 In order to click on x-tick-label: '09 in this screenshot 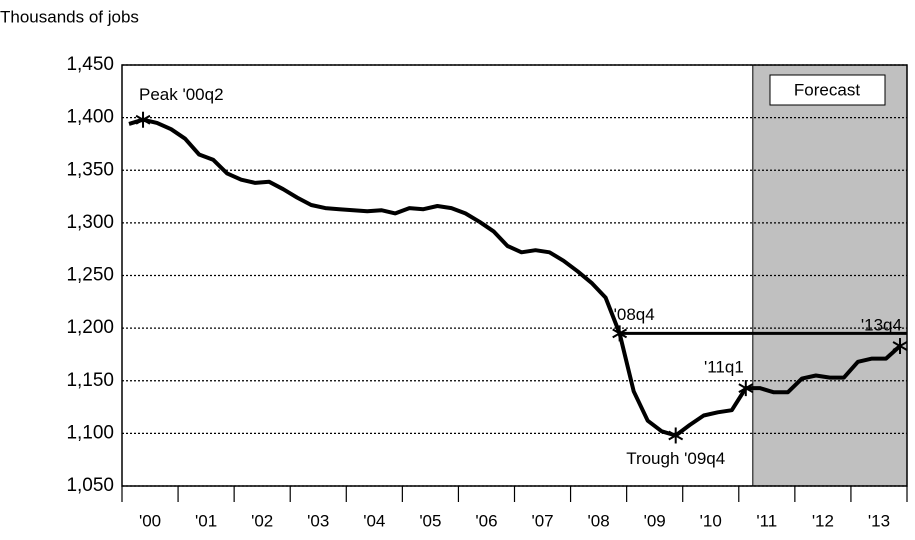, I will do `click(655, 520)`.